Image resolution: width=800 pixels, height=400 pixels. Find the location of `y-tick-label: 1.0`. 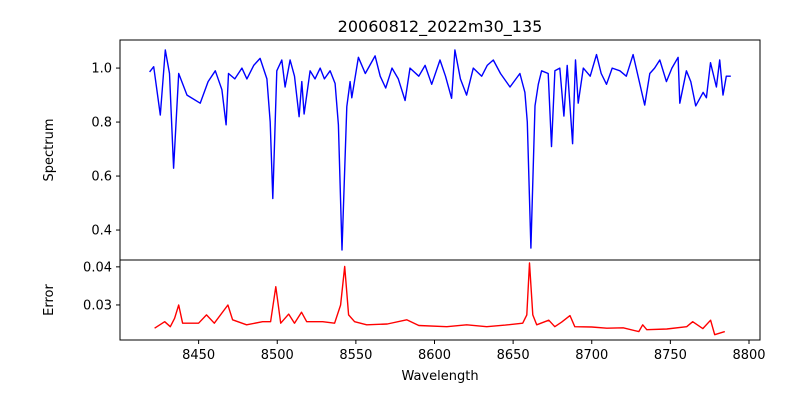

y-tick-label: 1.0 is located at coordinates (101, 69).